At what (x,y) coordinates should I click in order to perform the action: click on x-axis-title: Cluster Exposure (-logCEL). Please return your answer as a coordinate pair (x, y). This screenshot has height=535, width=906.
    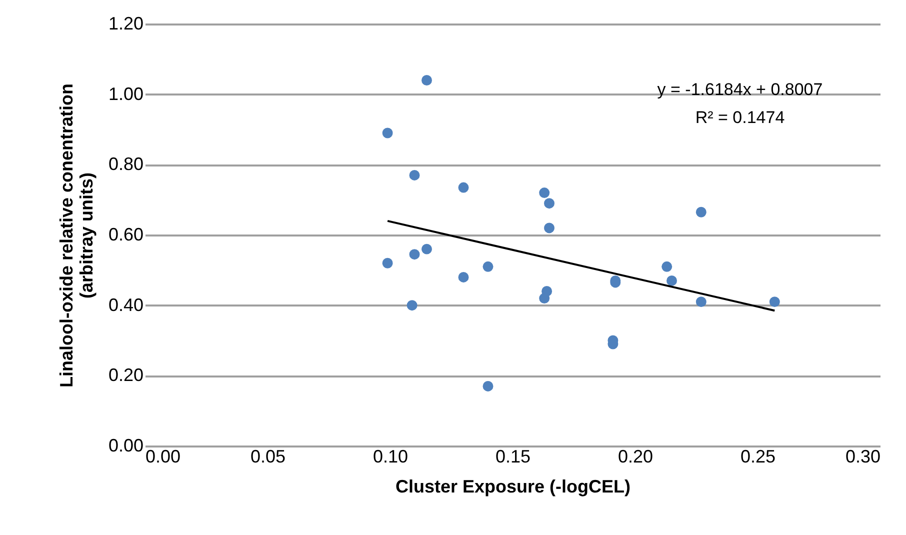
    Looking at the image, I should click on (513, 486).